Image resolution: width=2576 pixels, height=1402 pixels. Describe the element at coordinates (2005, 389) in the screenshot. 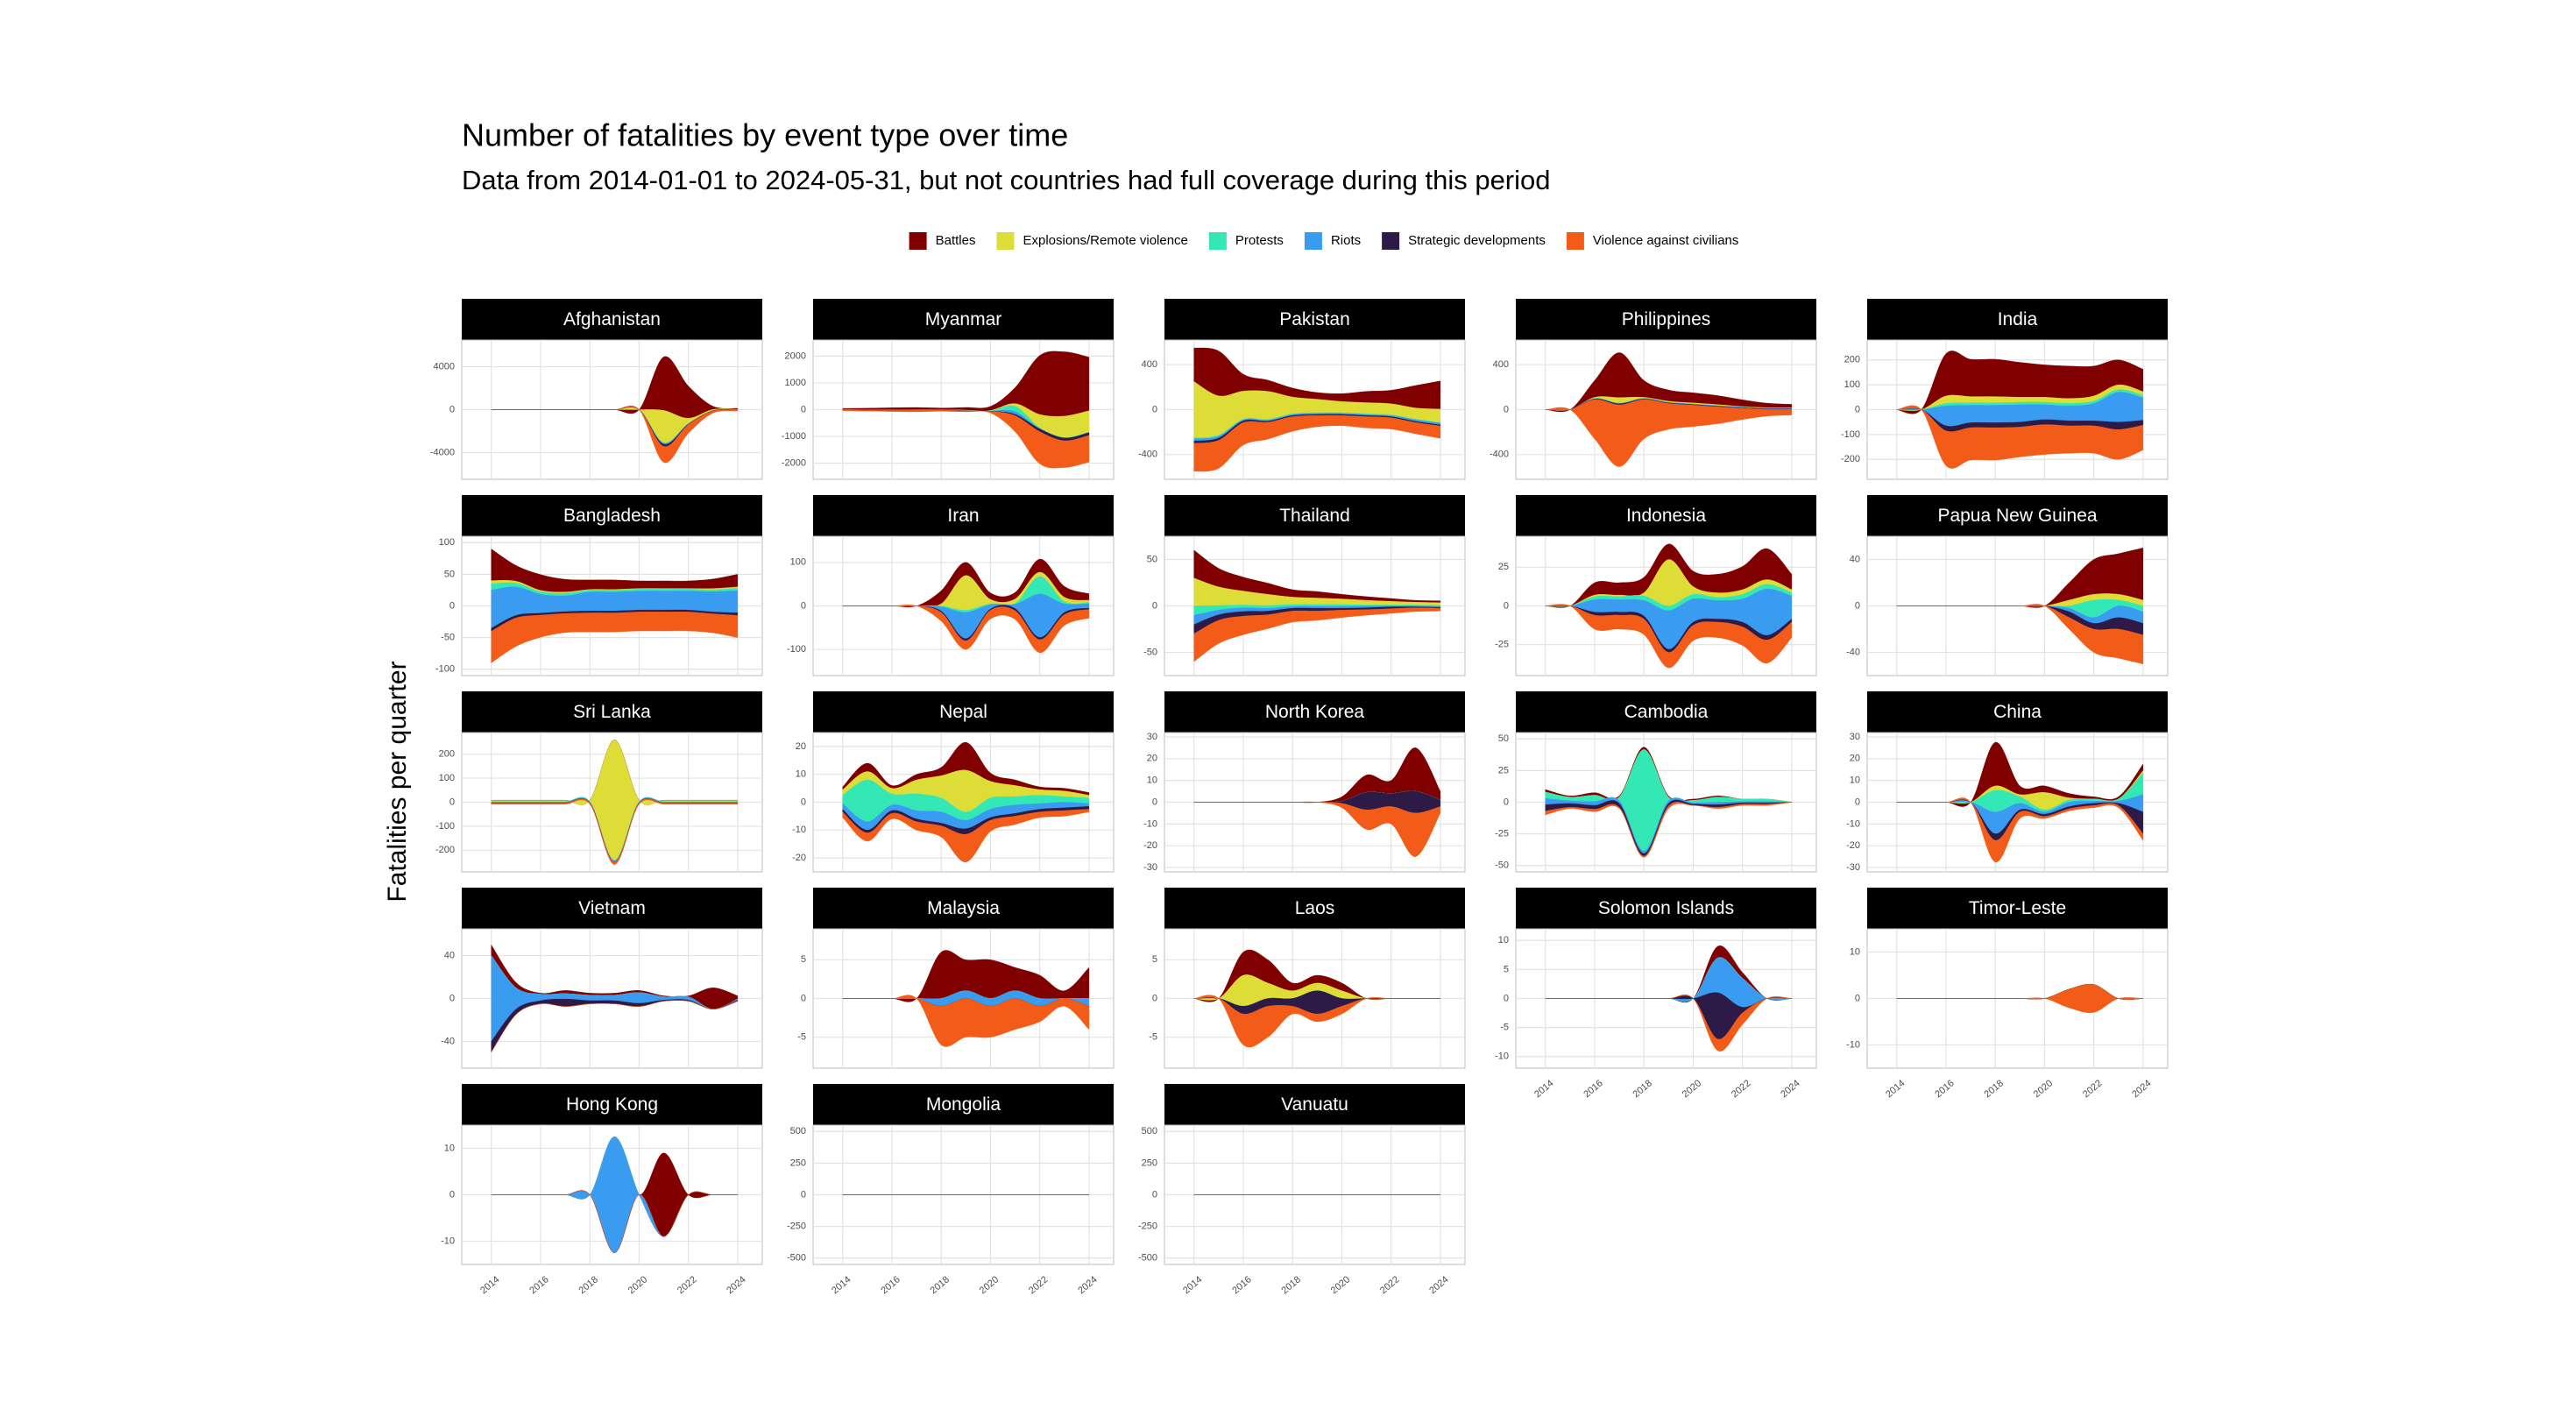

I see `panel: India -200 -100 0 100 200` at that location.